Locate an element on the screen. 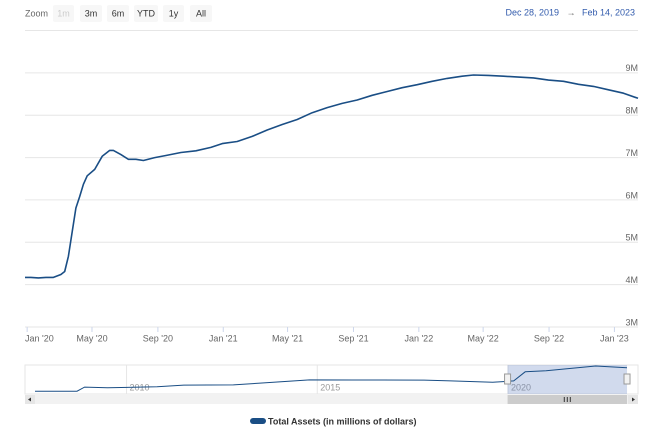 The height and width of the screenshot is (432, 653). zoom-button: 1m is located at coordinates (63, 13).